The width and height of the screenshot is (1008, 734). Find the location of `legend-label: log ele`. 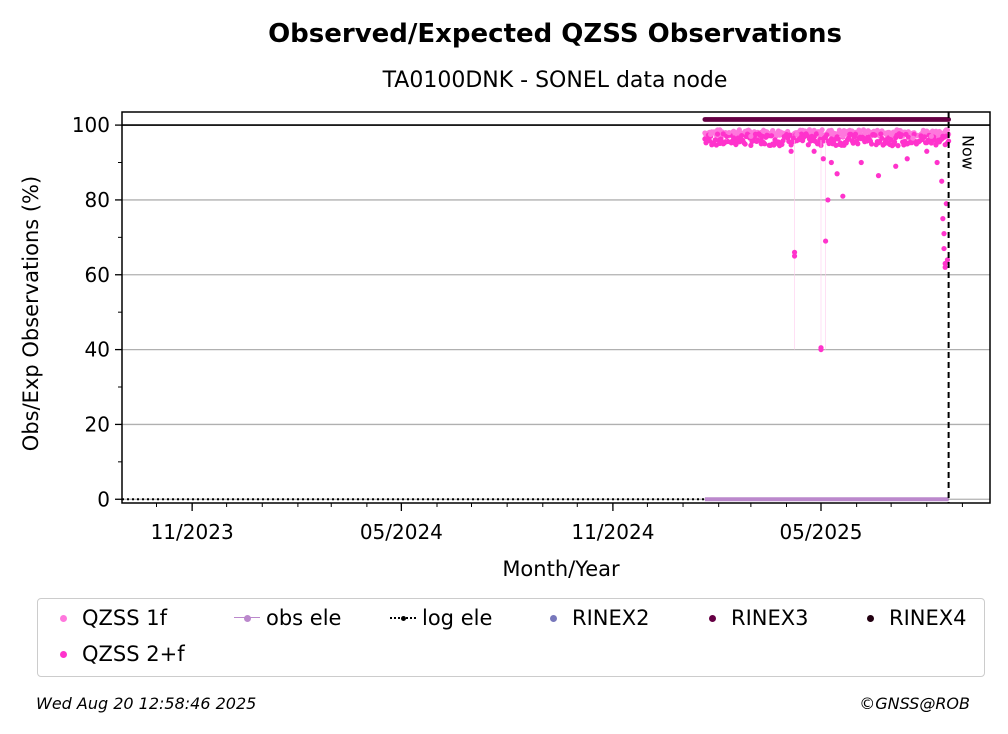

legend-label: log ele is located at coordinates (457, 618).